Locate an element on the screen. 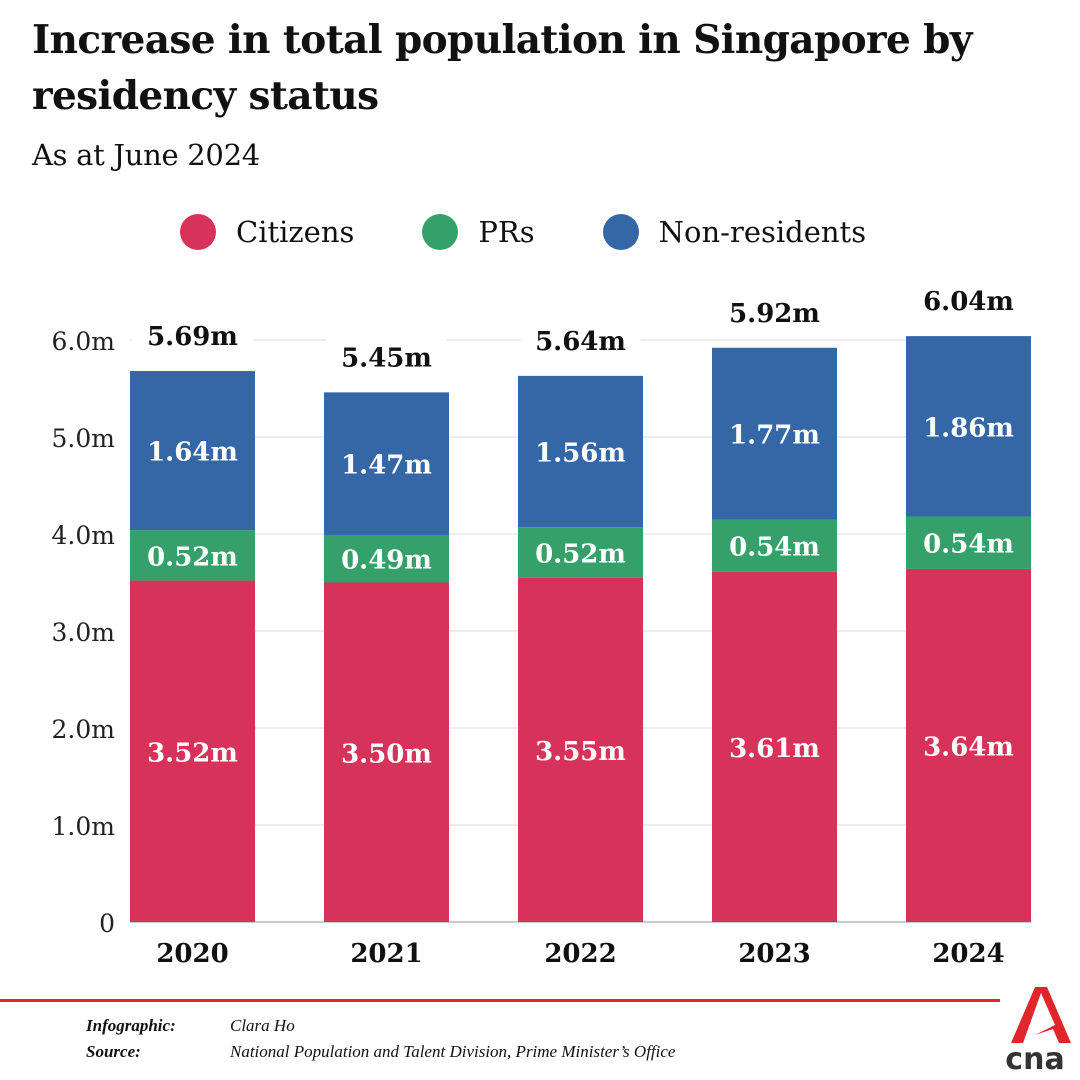  legend-swatch-citizens is located at coordinates (198, 232).